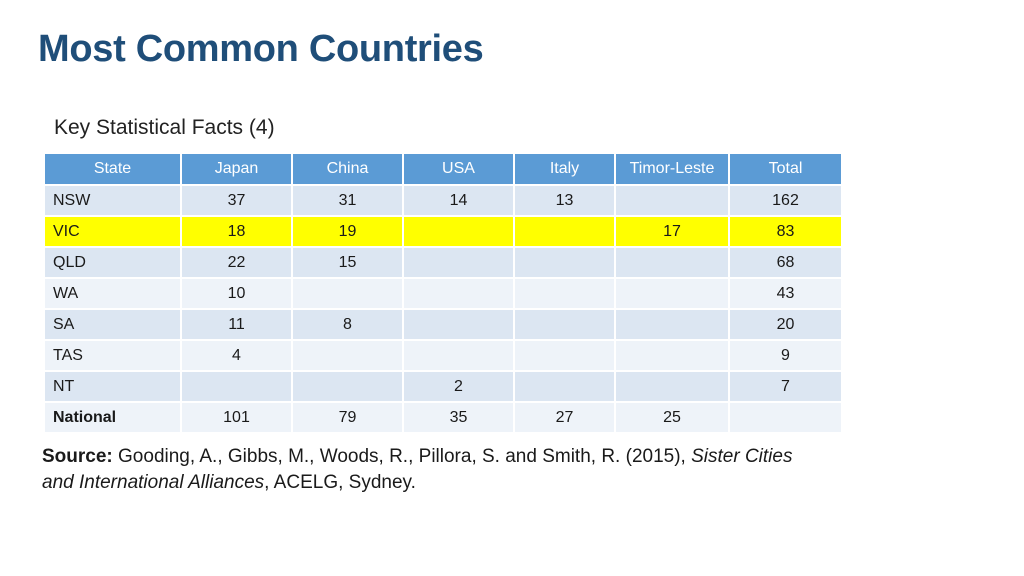  I want to click on table-row-nt: NT 2 7, so click(444, 387).